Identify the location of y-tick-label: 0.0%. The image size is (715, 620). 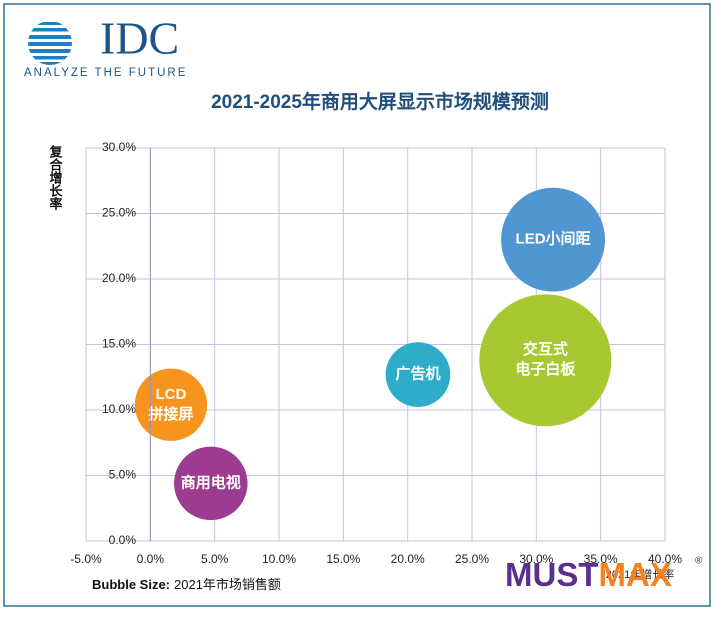
(123, 540).